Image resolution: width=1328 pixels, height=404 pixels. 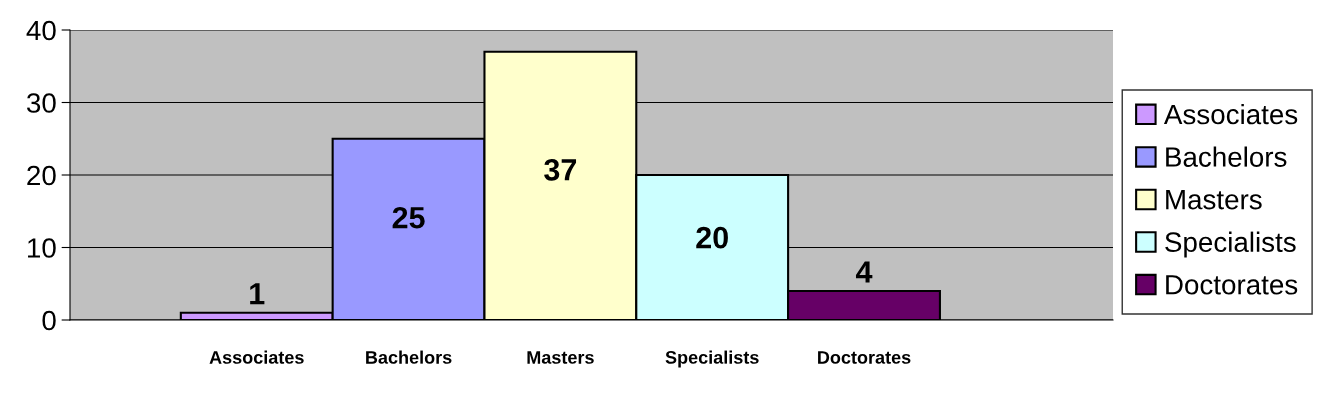 What do you see at coordinates (41, 103) in the screenshot?
I see `y-tick-label: 30` at bounding box center [41, 103].